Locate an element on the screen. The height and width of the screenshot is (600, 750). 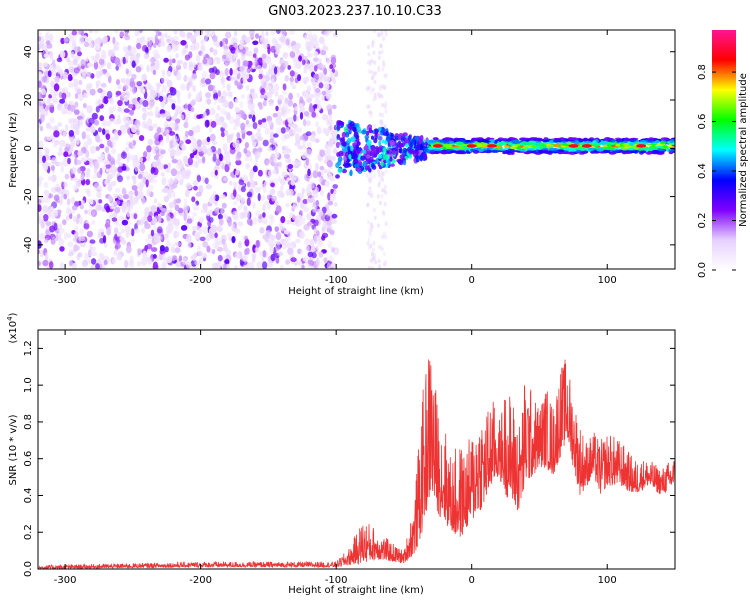
colorbar-ticks: 0.0 0.2 0.4 0.6 0.8 is located at coordinates (716, 171).